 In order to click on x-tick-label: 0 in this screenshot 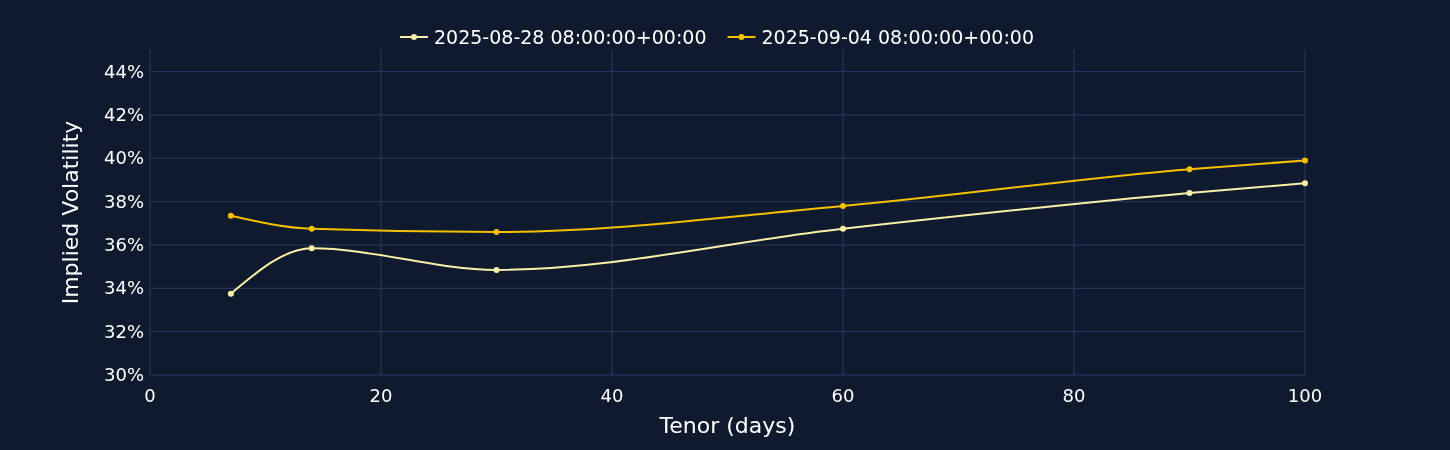, I will do `click(150, 395)`.